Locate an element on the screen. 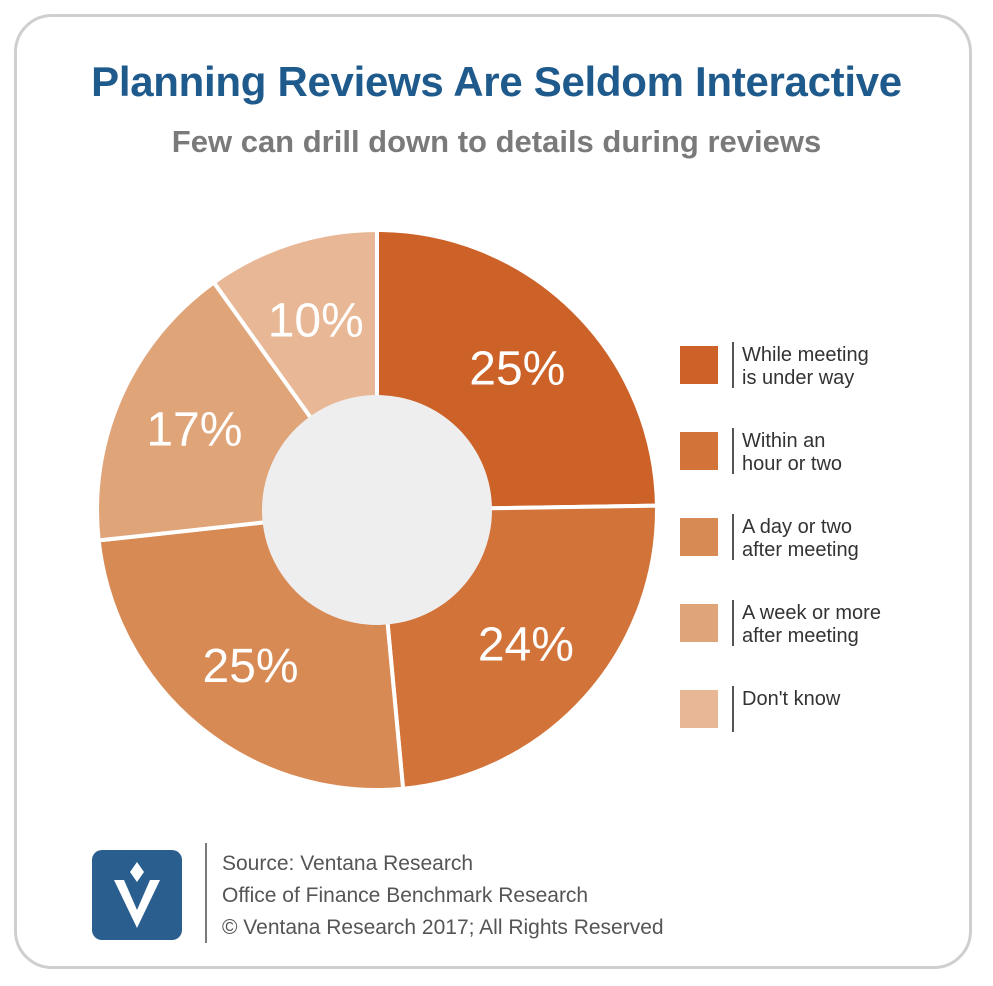 The width and height of the screenshot is (993, 986). legend-label: While meeting is under way is located at coordinates (805, 366).